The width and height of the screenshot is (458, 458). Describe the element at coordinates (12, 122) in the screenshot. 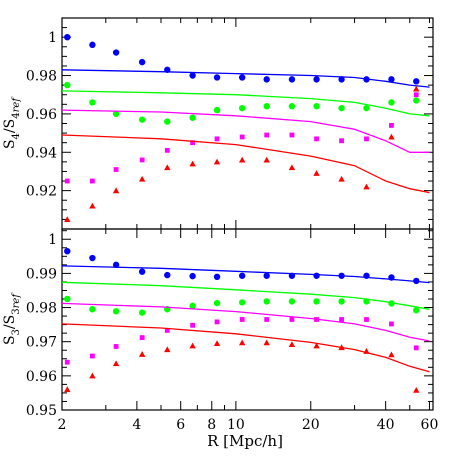

I see `top-y-axis-label: S4/S4ref` at that location.